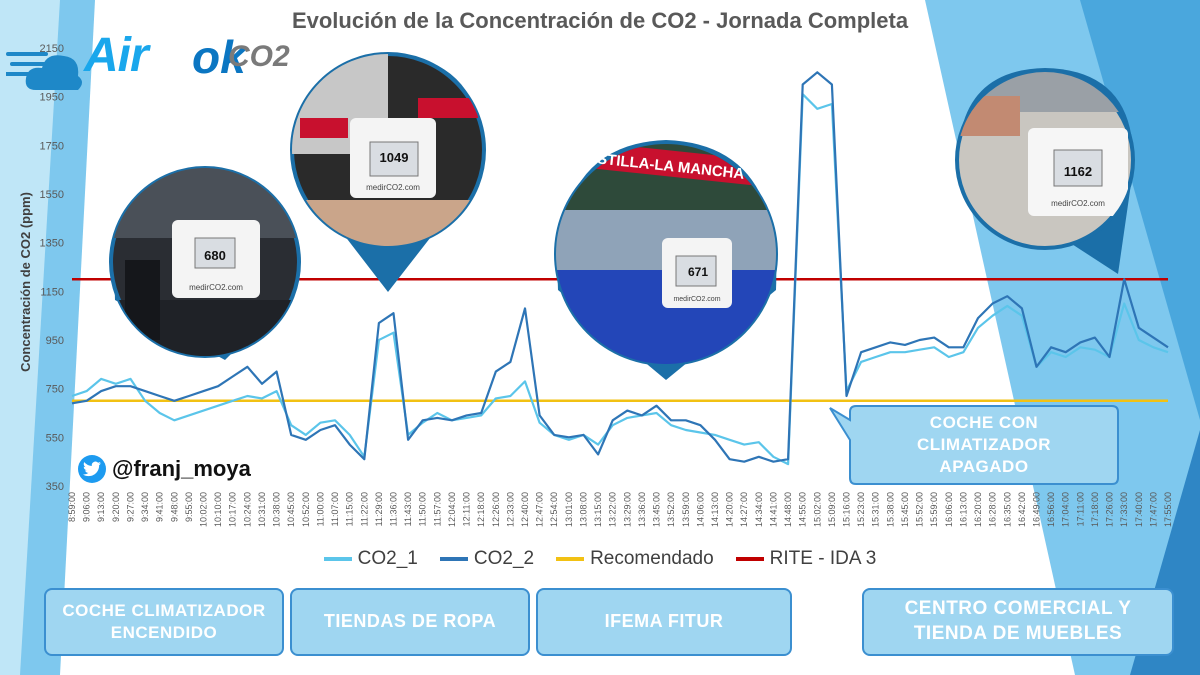 The image size is (1200, 675). Describe the element at coordinates (423, 509) in the screenshot. I see `x-tick-label: 11:50:00` at that location.